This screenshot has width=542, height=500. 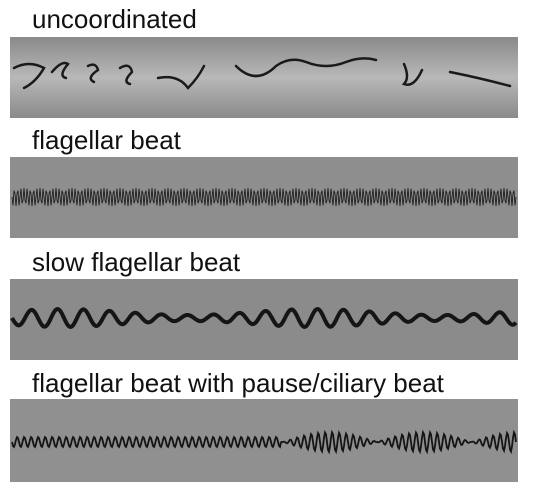 What do you see at coordinates (264, 442) in the screenshot?
I see `pause-beat-trace` at bounding box center [264, 442].